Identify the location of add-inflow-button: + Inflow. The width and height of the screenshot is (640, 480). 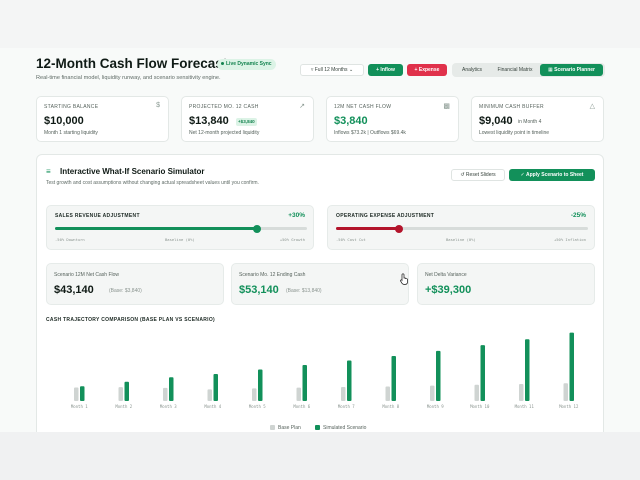
(385, 70).